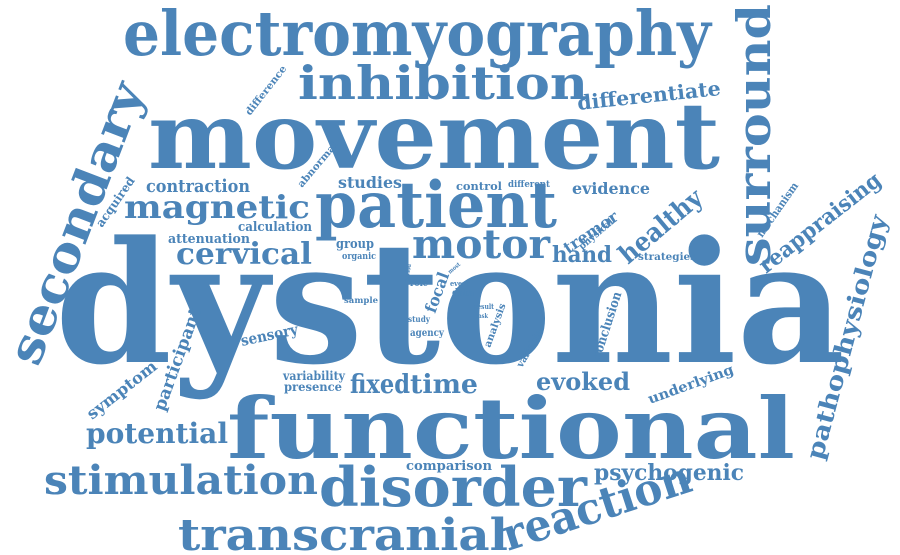  I want to click on word-time: time, so click(444, 385).